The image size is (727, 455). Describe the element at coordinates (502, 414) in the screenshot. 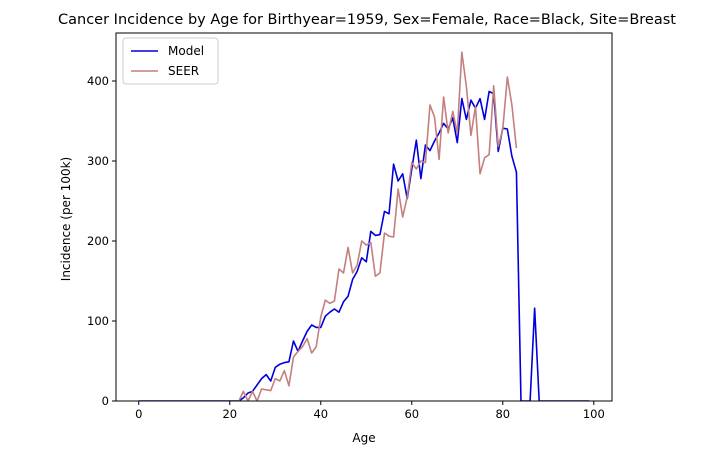

I see `x-tick-label: 80` at that location.